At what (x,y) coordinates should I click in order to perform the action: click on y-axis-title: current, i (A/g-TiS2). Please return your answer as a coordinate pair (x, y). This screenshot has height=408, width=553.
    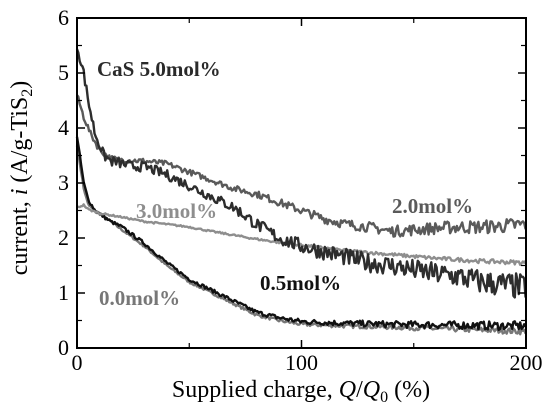
    Looking at the image, I should click on (21, 178).